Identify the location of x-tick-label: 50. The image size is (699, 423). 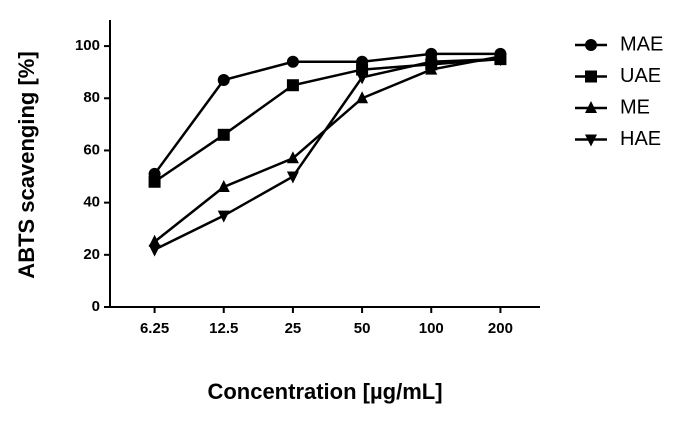
(362, 328).